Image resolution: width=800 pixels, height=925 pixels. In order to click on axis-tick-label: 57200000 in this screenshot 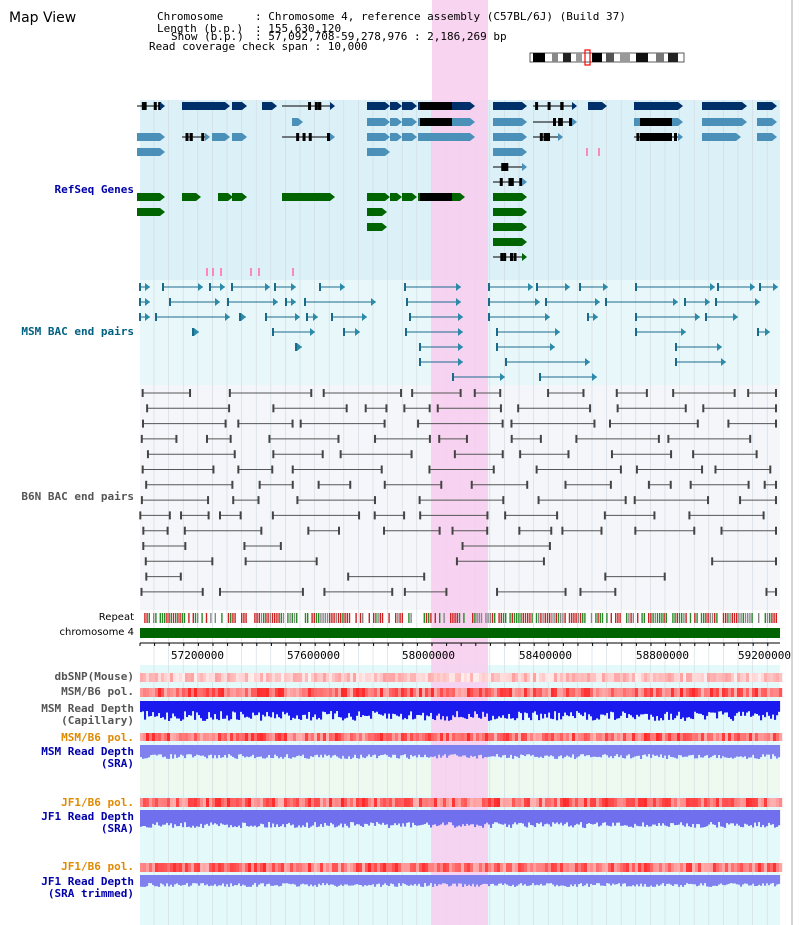, I will do `click(197, 655)`.